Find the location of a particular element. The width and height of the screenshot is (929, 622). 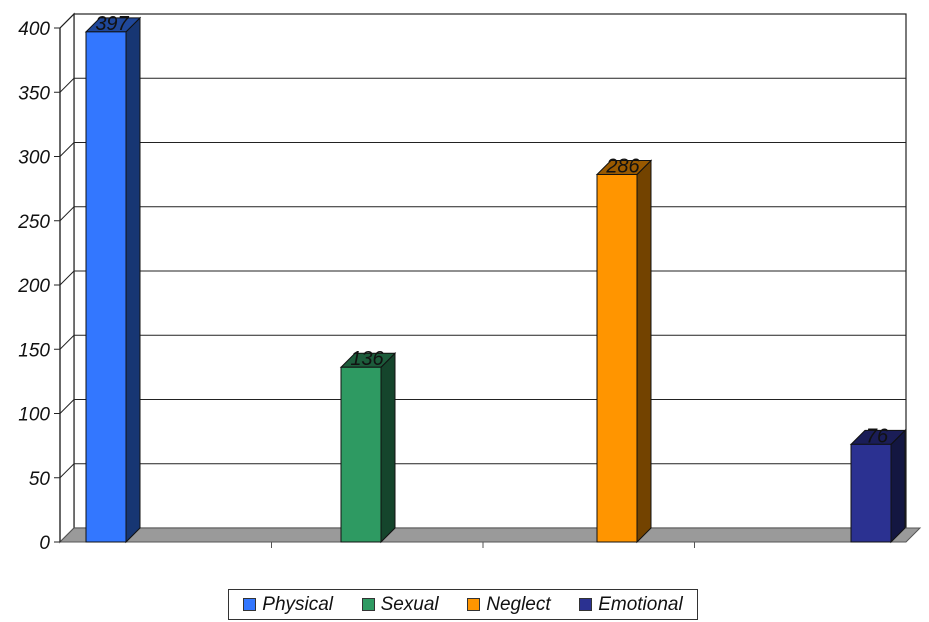

bar-sexual is located at coordinates (361, 454).